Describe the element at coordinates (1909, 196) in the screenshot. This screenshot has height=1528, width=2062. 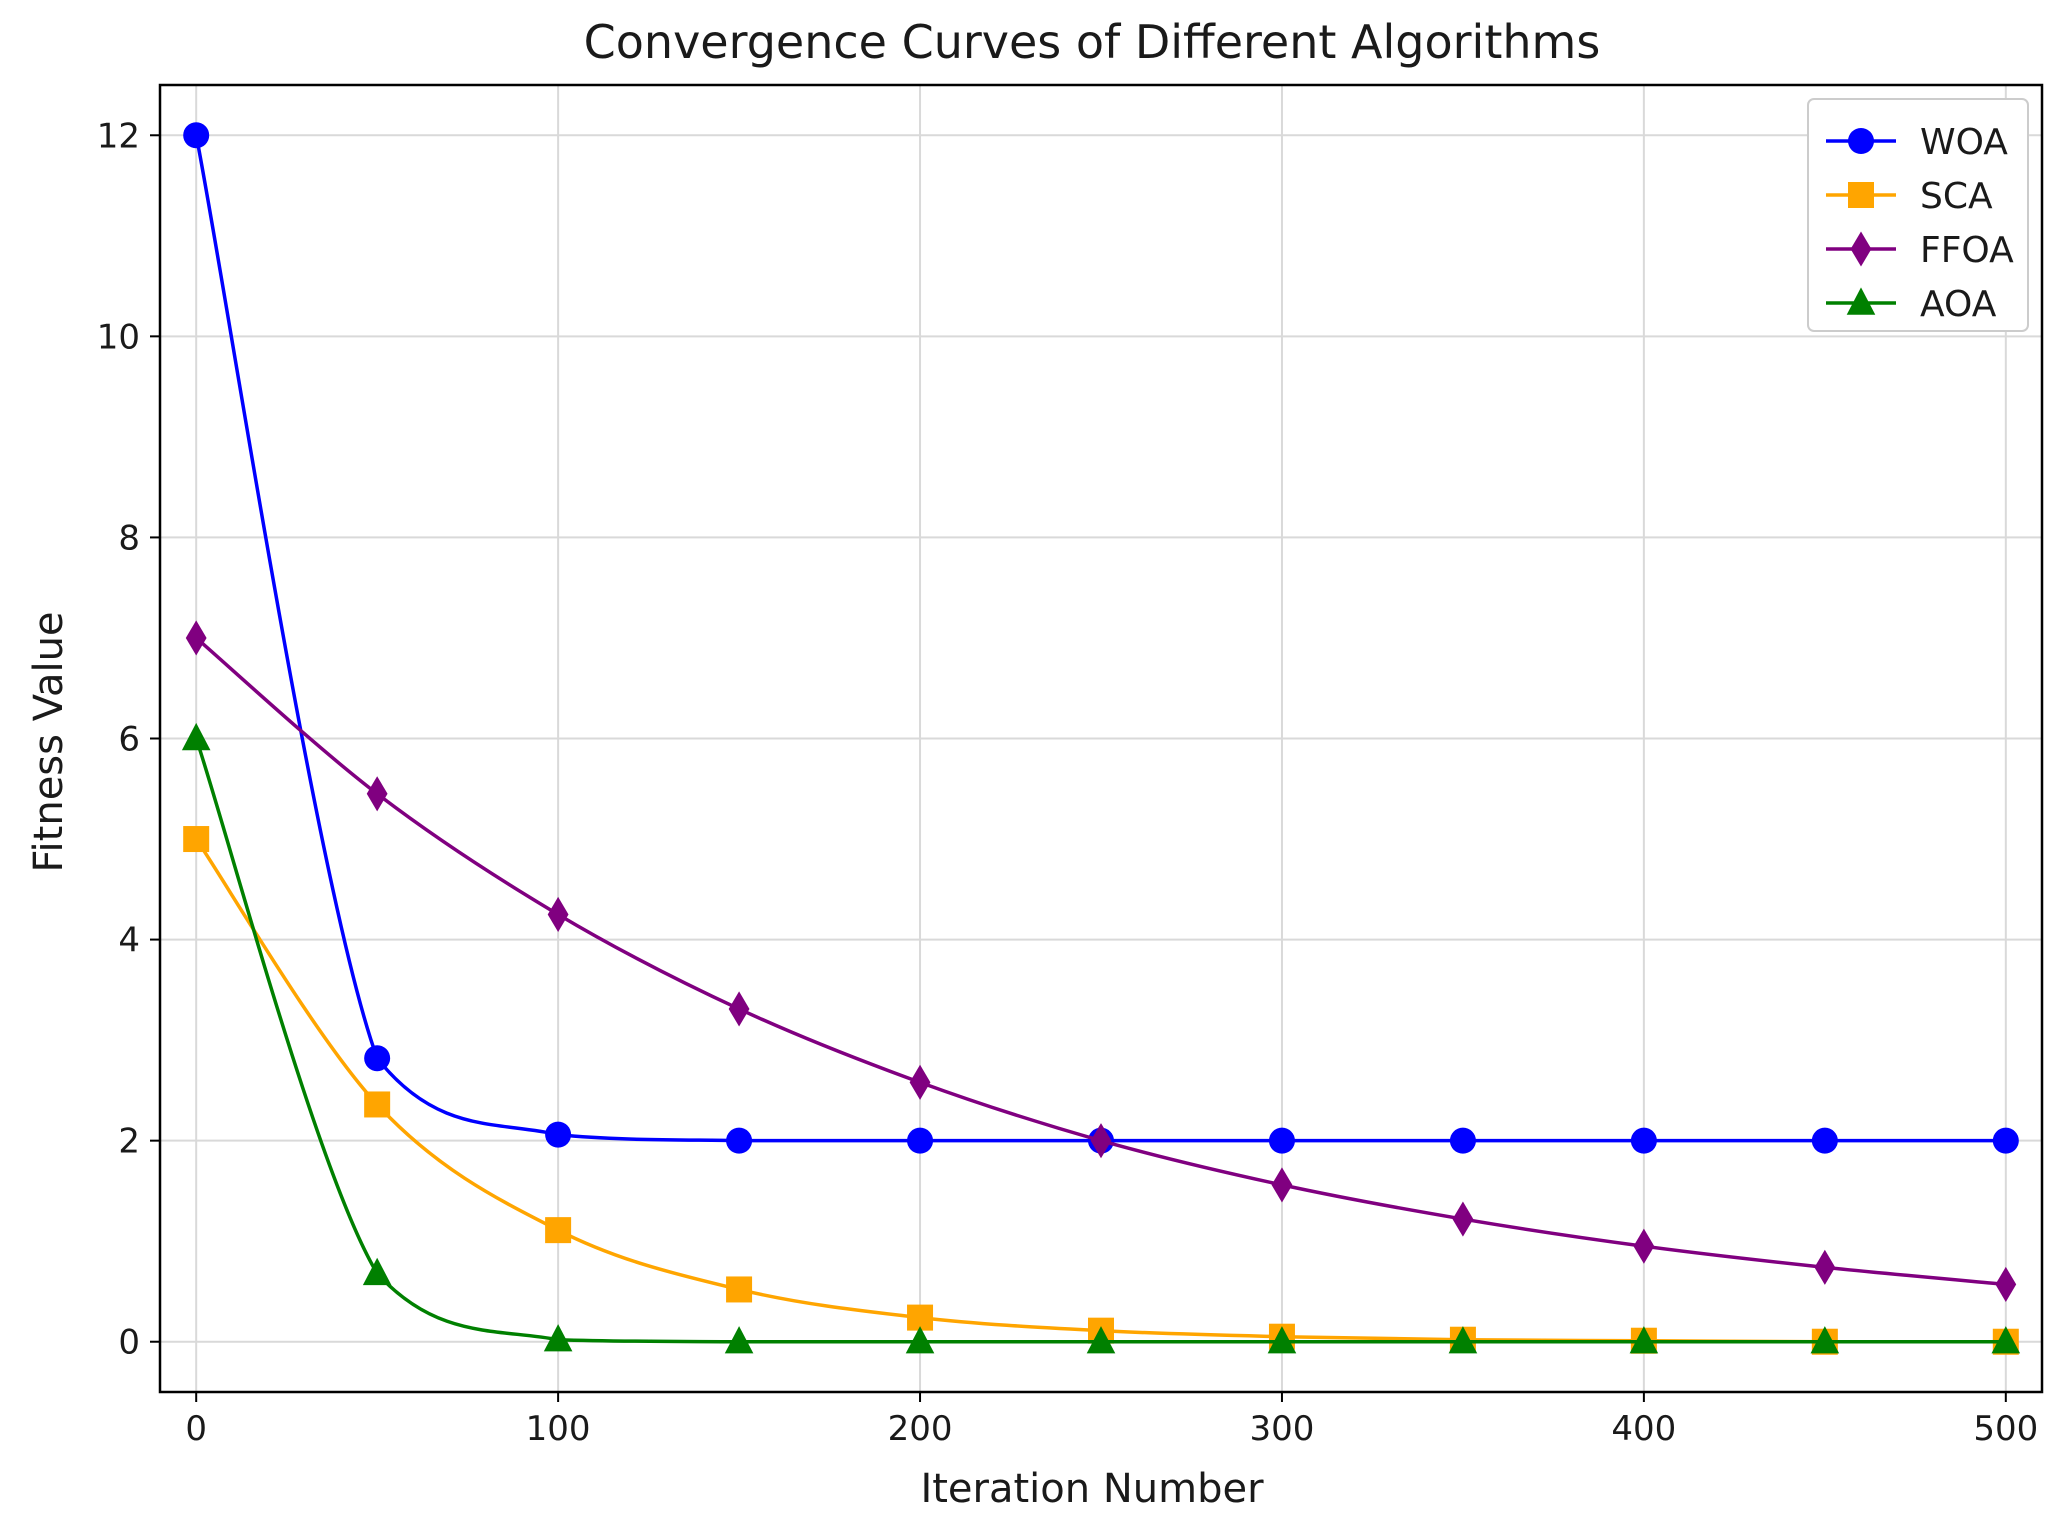
I see `legend-item-sca: SCA` at that location.